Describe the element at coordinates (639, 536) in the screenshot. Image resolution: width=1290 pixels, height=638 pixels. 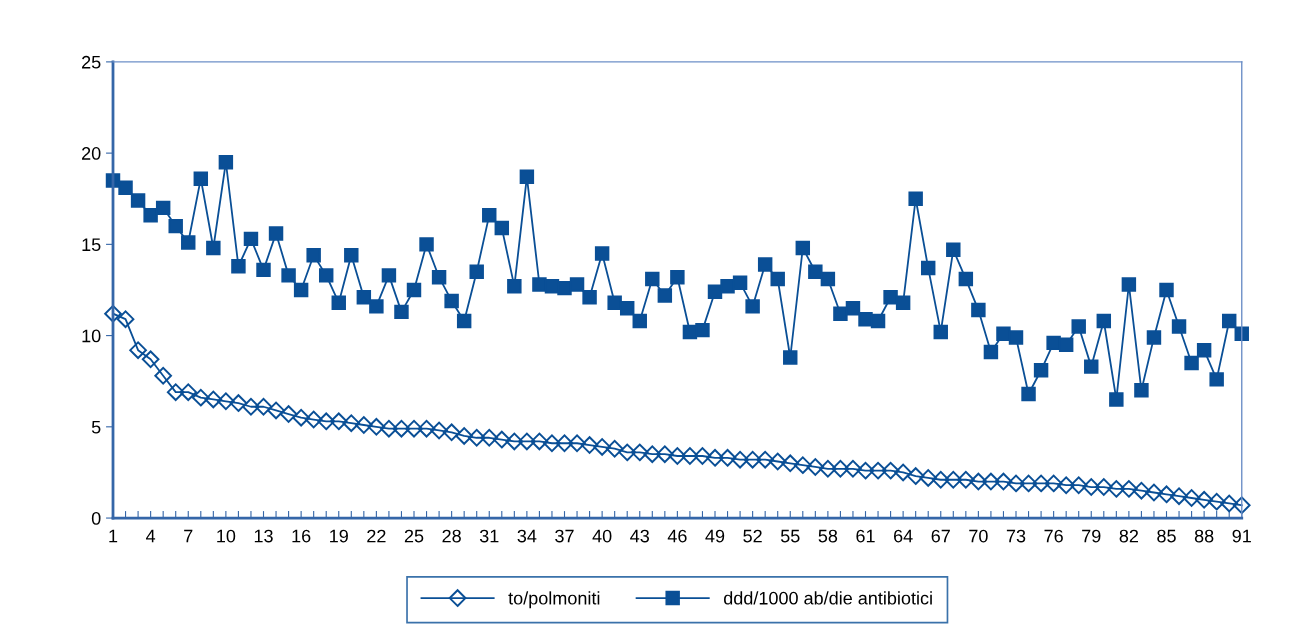
I see `x-tick-label: 43` at that location.